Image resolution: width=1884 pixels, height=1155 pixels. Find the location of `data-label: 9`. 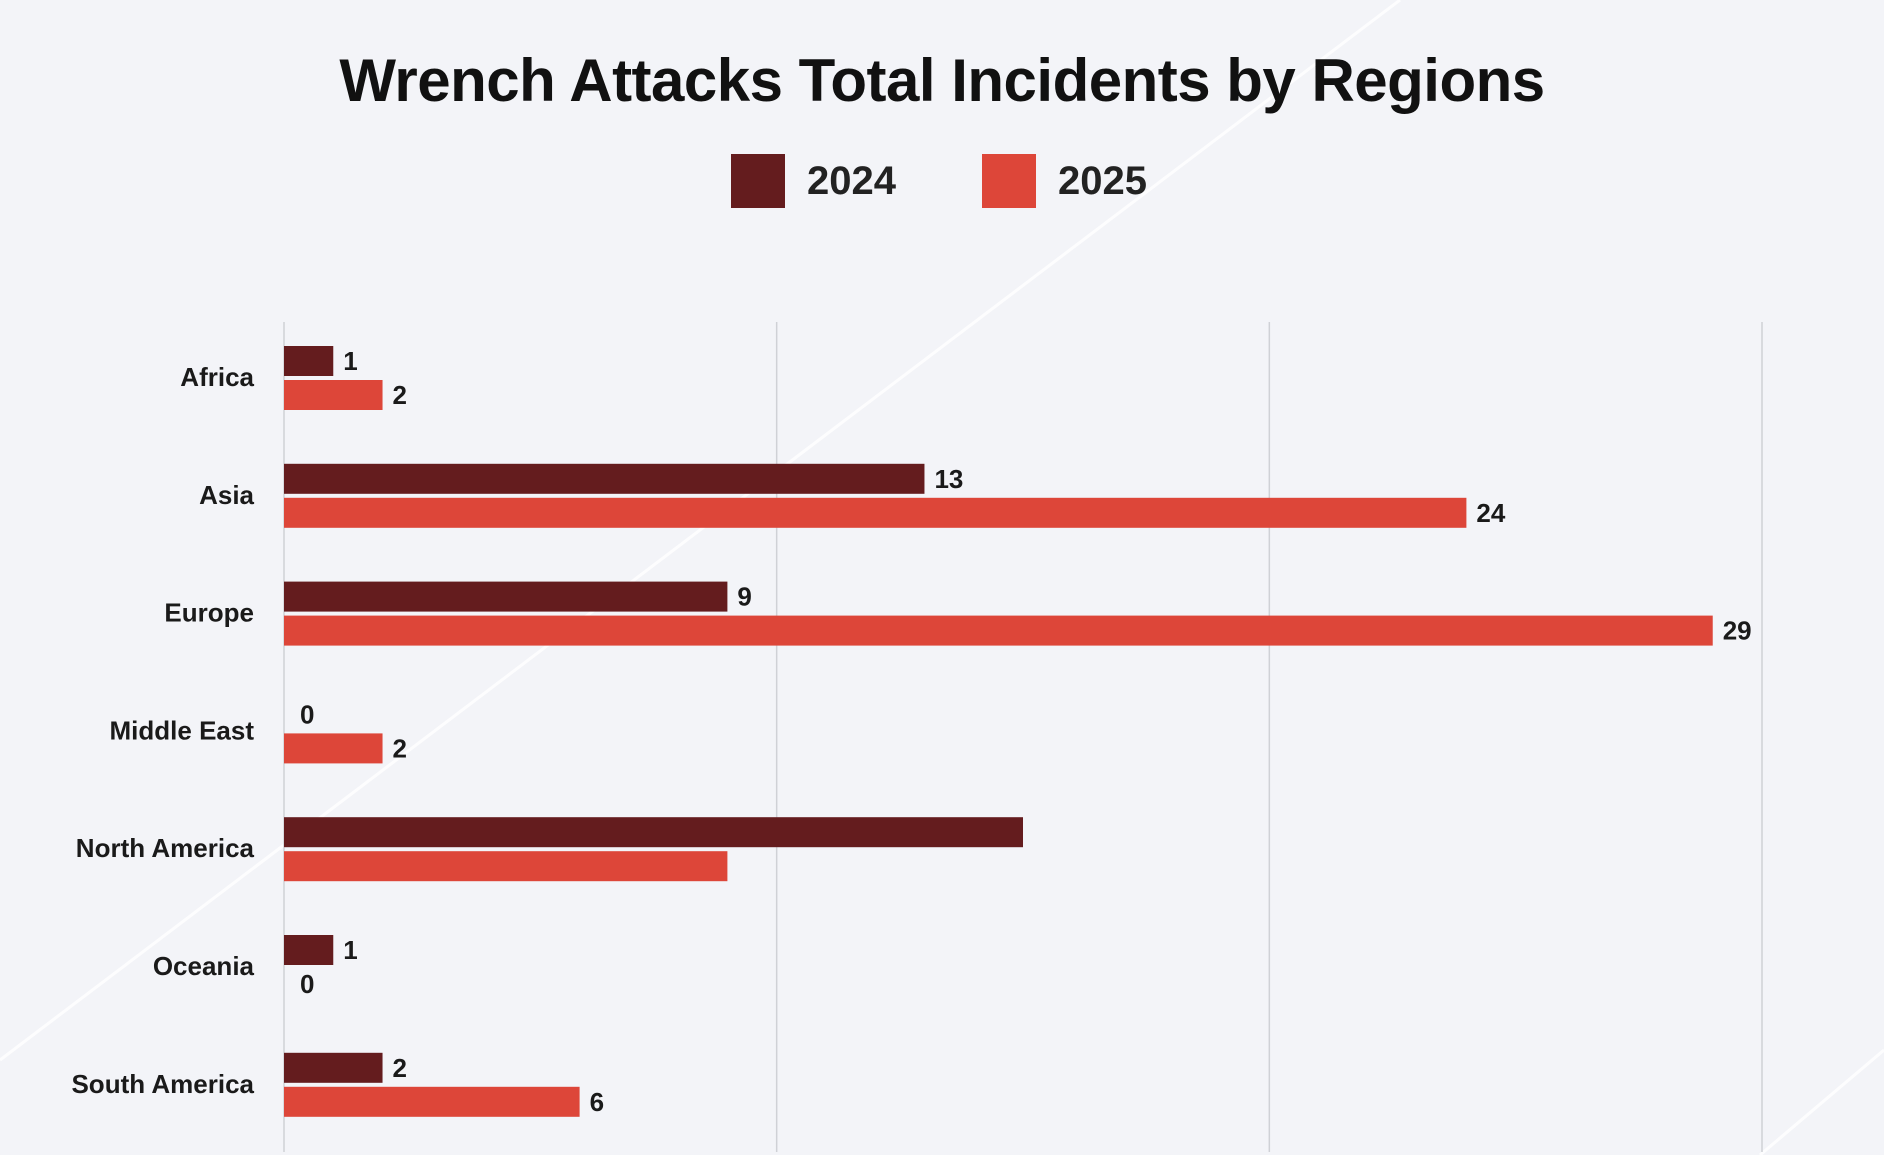

data-label: 9 is located at coordinates (744, 597).